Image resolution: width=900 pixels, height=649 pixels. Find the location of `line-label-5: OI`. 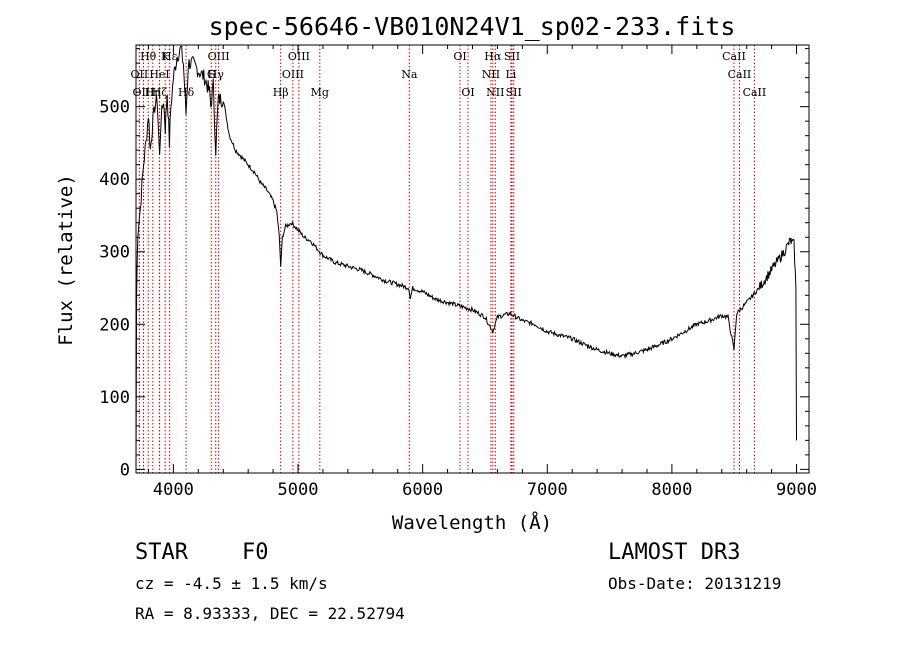

line-label-5: OI is located at coordinates (459, 56).